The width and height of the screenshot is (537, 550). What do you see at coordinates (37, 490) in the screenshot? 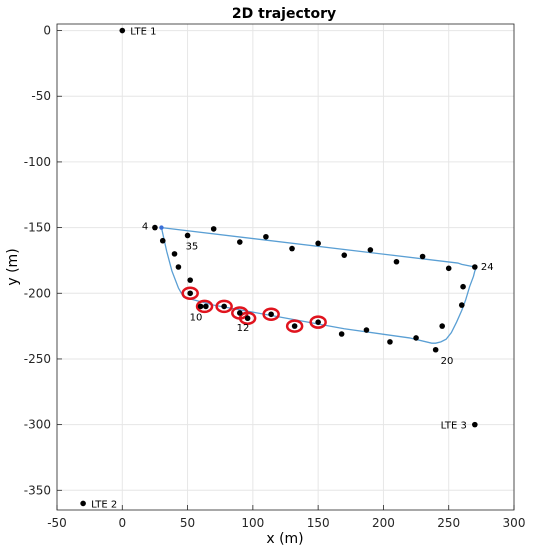
I see `y-tick-label: -350` at bounding box center [37, 490].